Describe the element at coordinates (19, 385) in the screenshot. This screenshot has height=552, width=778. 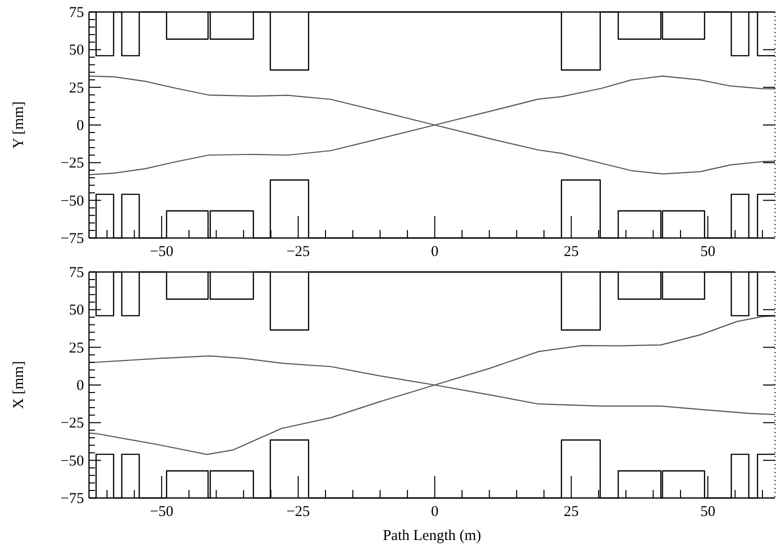
I see `y-axis-title: X [mm]` at that location.